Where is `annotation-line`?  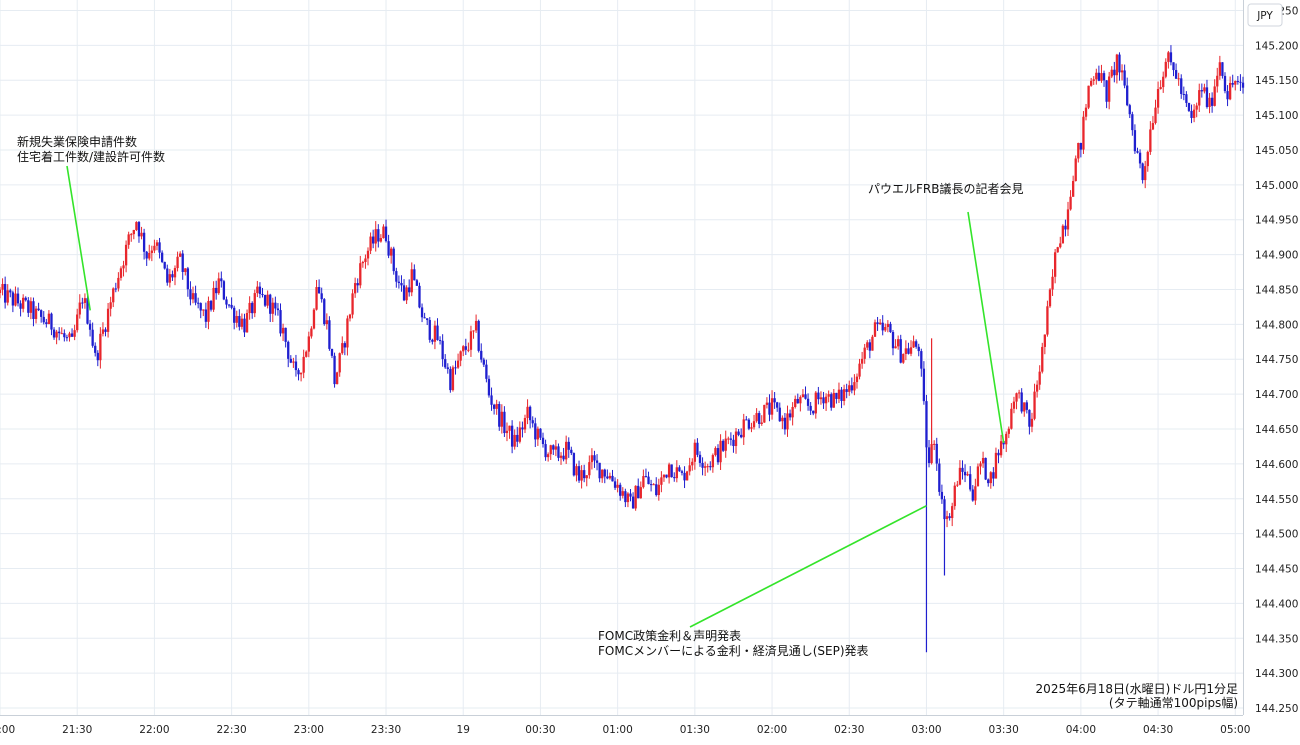 annotation-line is located at coordinates (808, 566).